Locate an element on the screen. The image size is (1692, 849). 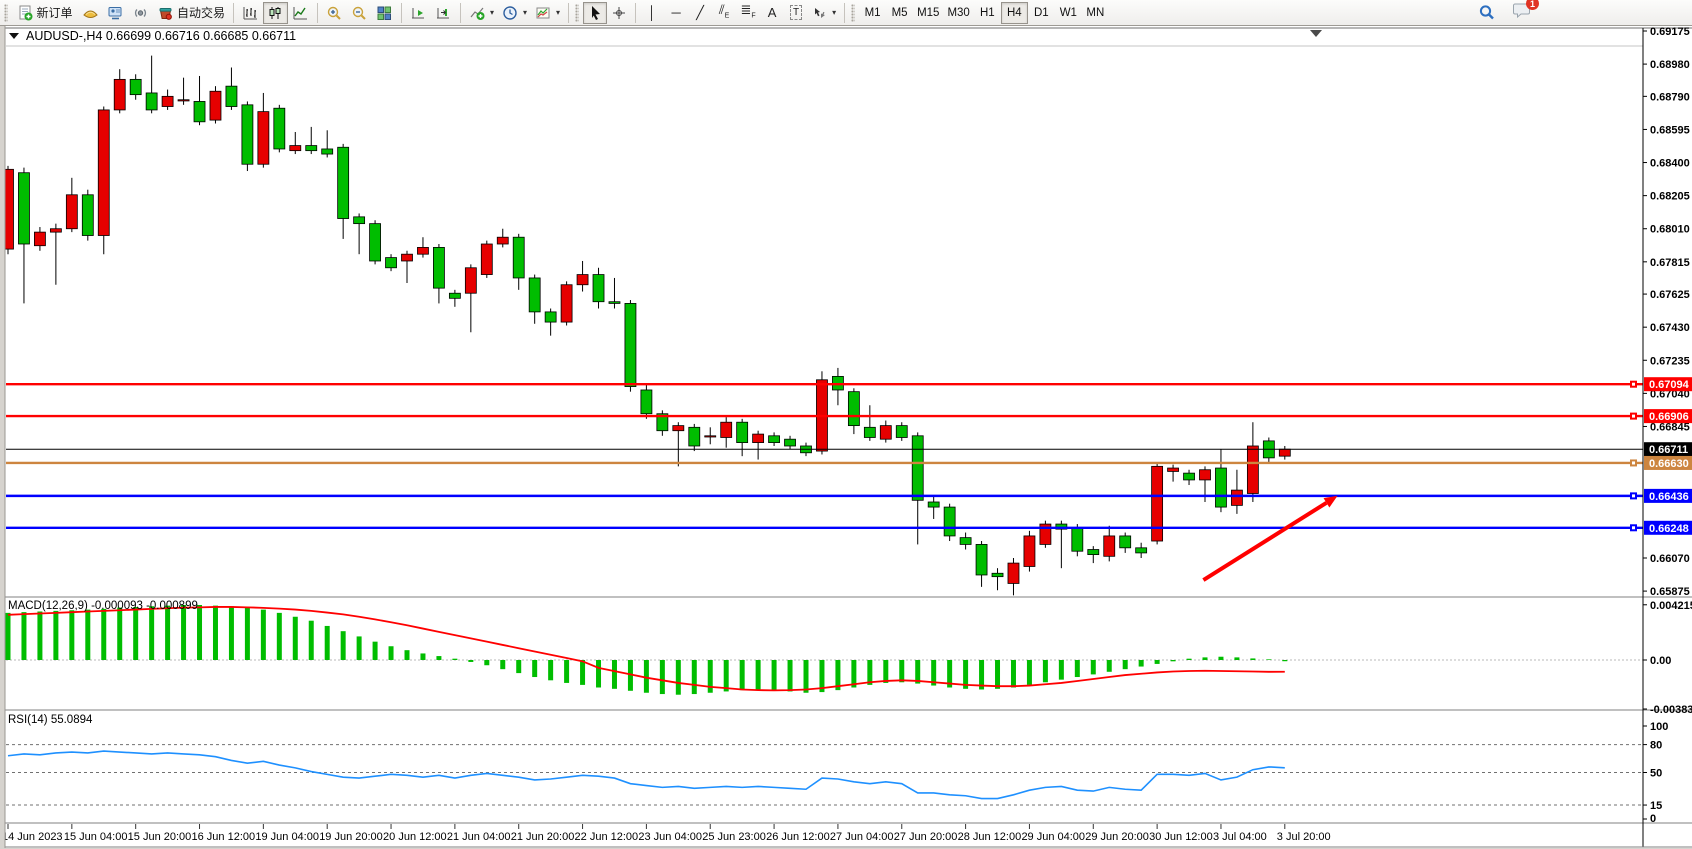
time-axis-label: 3 Jul 20:00 is located at coordinates (1304, 837).